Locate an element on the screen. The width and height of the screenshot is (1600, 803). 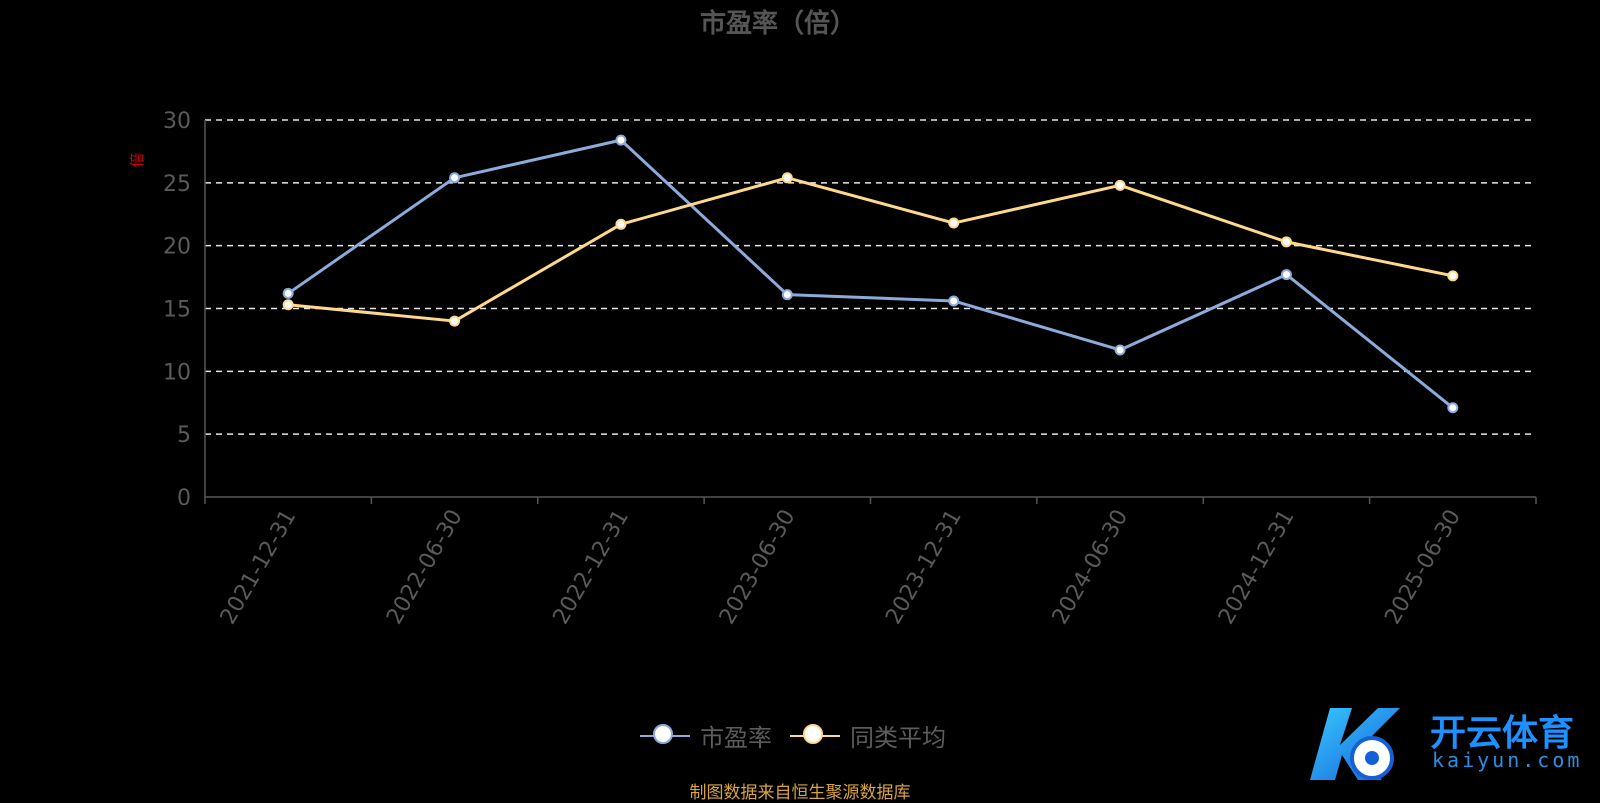
y-tick-label: 20 is located at coordinates (177, 247).